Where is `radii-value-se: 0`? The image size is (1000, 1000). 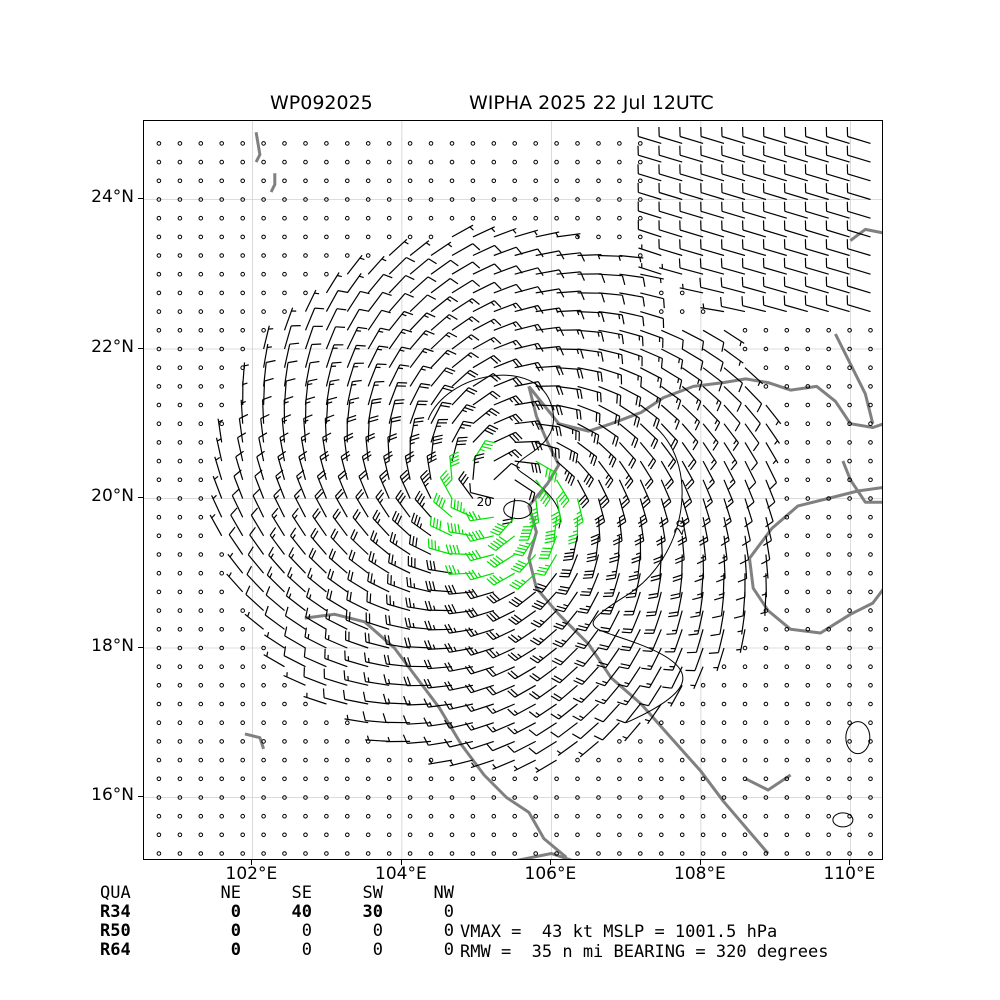 radii-value-se: 0 is located at coordinates (306, 950).